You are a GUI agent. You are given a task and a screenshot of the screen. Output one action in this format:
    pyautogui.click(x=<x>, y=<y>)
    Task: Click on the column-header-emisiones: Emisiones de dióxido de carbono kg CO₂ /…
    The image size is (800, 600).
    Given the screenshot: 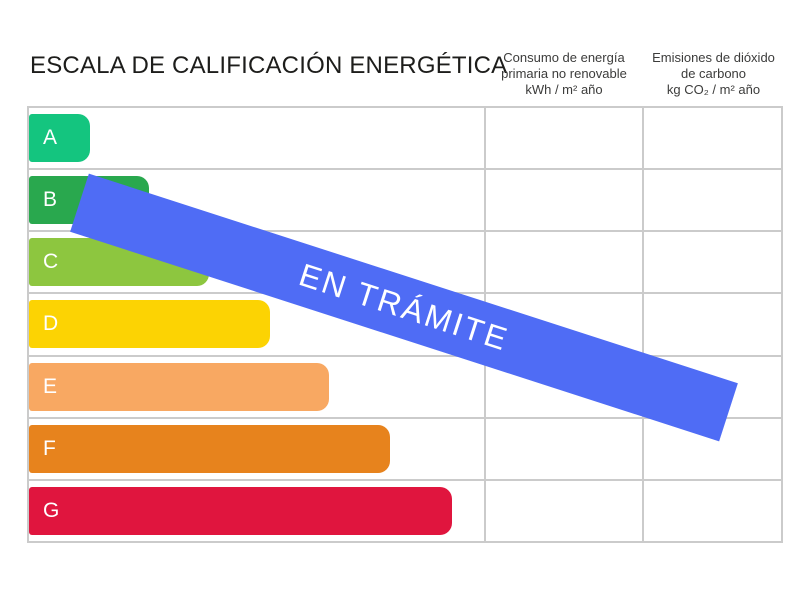 What is the action you would take?
    pyautogui.click(x=713, y=74)
    